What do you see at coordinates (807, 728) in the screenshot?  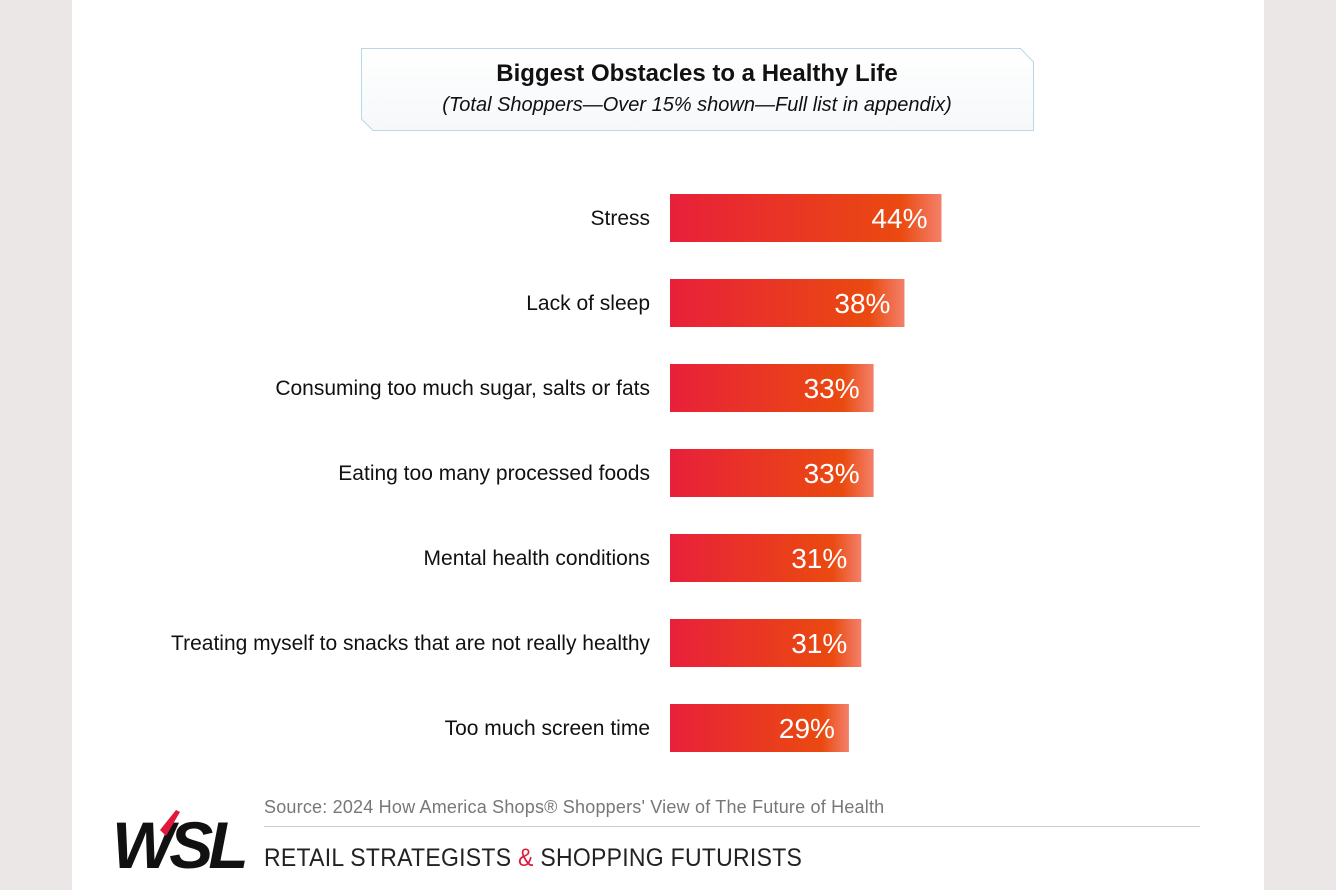 I see `value-label-6: 29%` at bounding box center [807, 728].